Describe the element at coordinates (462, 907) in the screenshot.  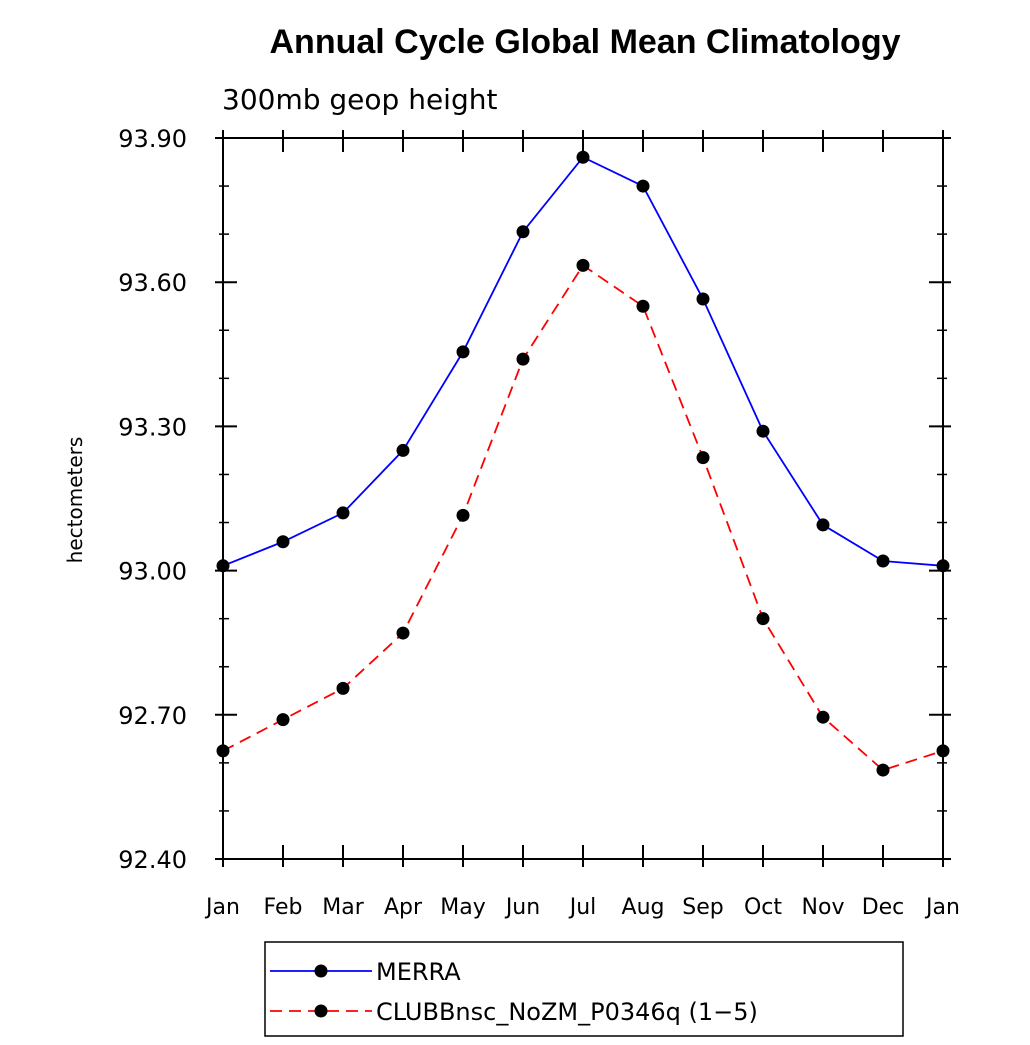
I see `x-tick-label: May` at that location.